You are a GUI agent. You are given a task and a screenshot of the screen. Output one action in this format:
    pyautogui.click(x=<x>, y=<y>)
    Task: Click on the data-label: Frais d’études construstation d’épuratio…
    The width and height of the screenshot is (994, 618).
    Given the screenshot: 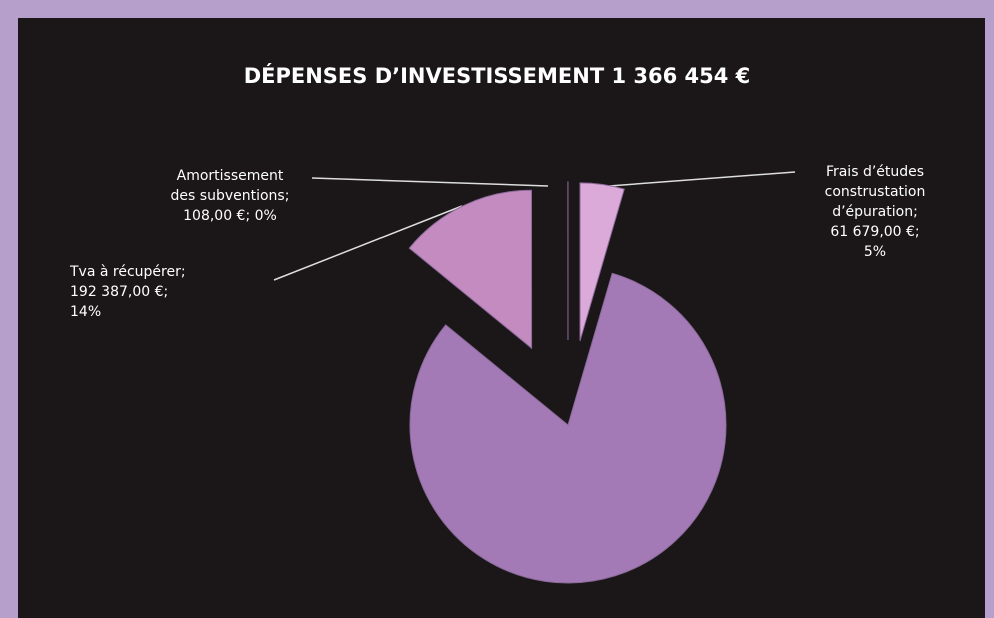 What is the action you would take?
    pyautogui.click(x=875, y=212)
    